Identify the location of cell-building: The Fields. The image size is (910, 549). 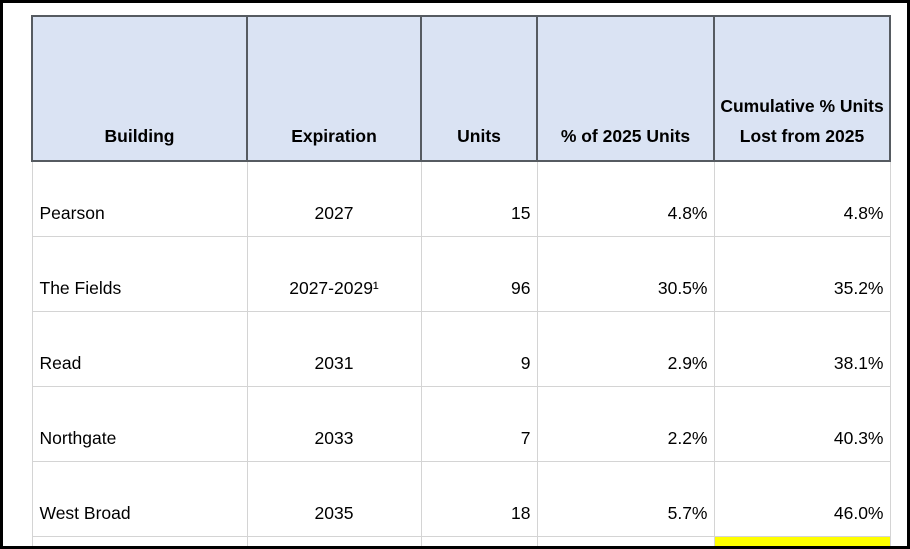
(139, 274).